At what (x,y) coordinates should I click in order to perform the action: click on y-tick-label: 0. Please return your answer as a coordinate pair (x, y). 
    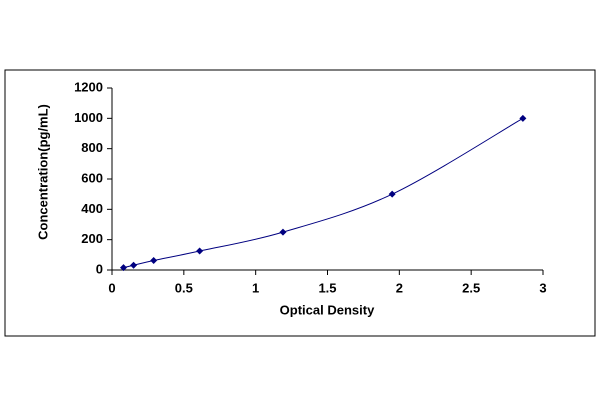
    Looking at the image, I should click on (99, 268).